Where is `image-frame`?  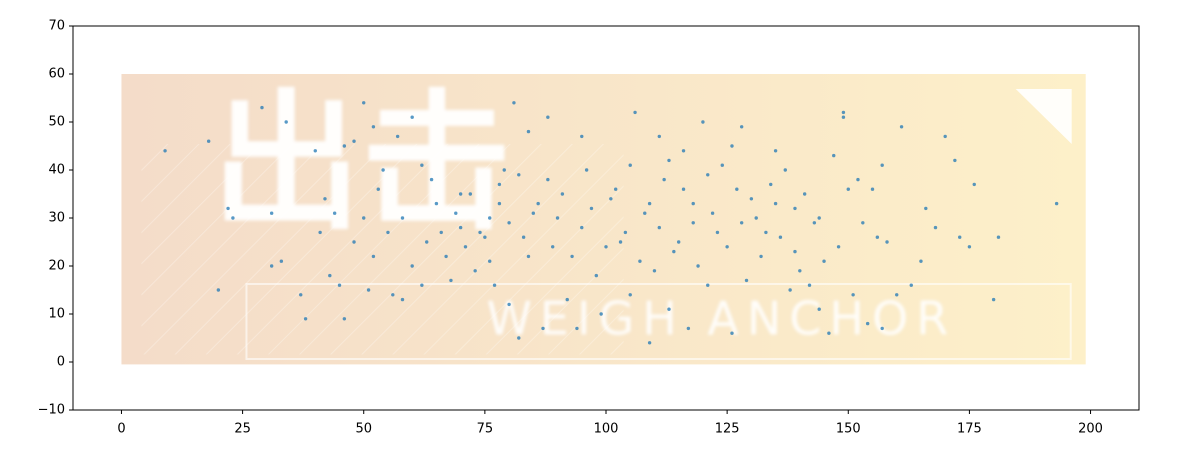
image-frame is located at coordinates (658, 321).